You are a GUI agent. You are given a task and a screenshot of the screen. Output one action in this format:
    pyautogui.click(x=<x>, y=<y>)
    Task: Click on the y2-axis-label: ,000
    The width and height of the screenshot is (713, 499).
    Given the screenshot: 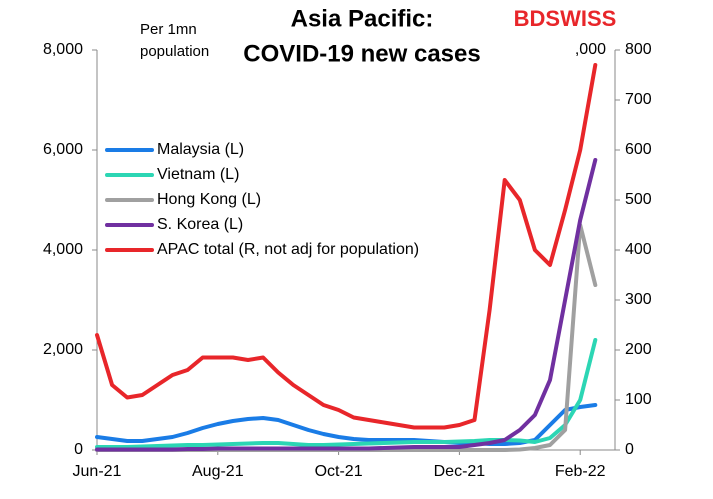 What is the action you would take?
    pyautogui.click(x=590, y=49)
    